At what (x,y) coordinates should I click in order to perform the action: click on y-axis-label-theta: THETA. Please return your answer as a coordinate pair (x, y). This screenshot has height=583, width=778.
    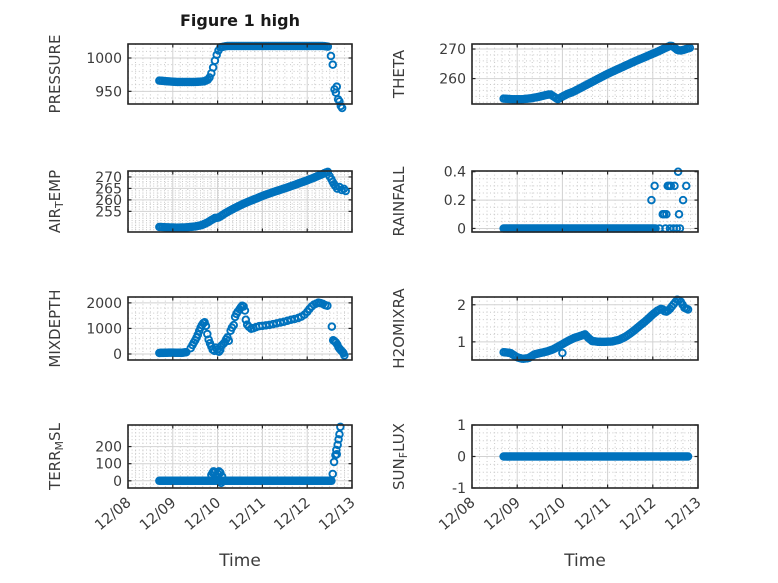
    Looking at the image, I should click on (399, 74).